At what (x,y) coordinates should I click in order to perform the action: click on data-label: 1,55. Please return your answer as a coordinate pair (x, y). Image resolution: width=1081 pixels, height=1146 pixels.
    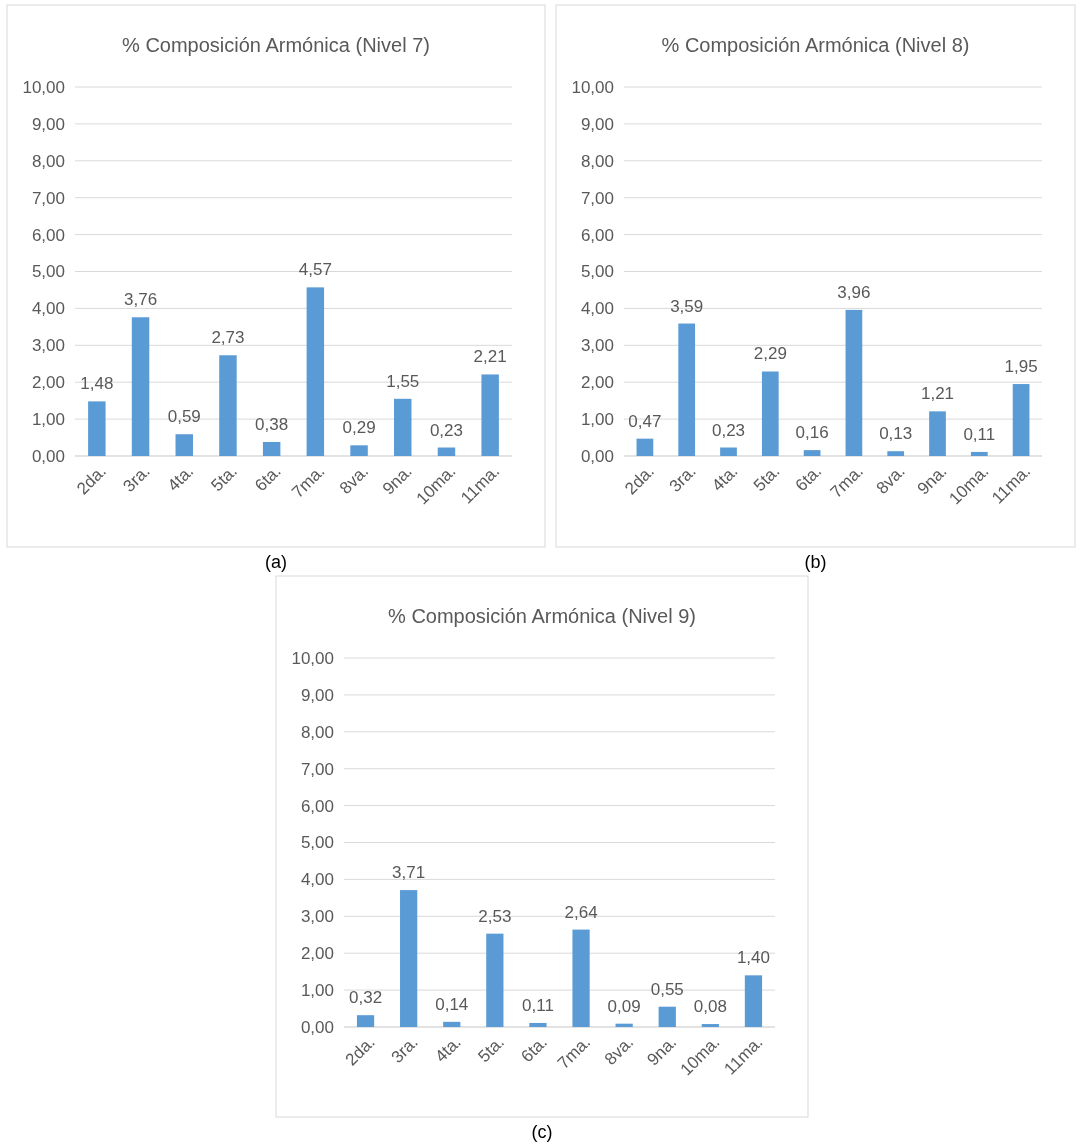
    Looking at the image, I should click on (403, 381).